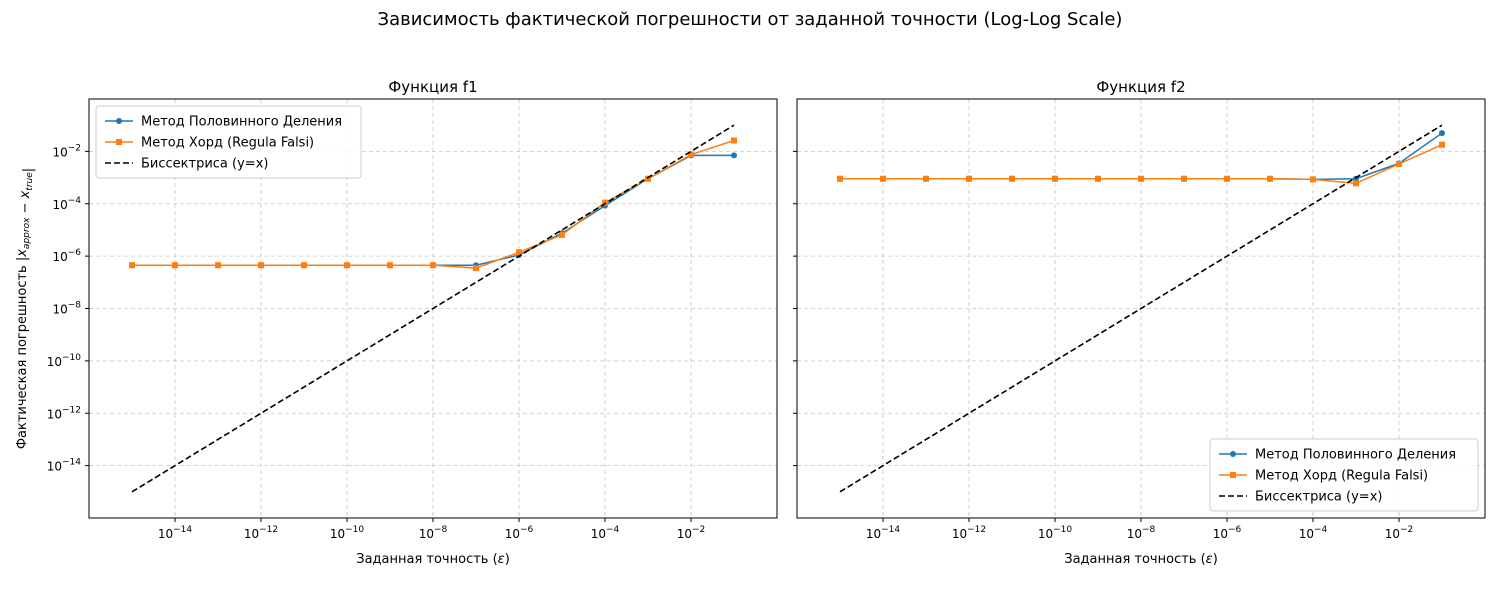 The height and width of the screenshot is (600, 1500). I want to click on y-tick-label: 10⁻², so click(66, 151).